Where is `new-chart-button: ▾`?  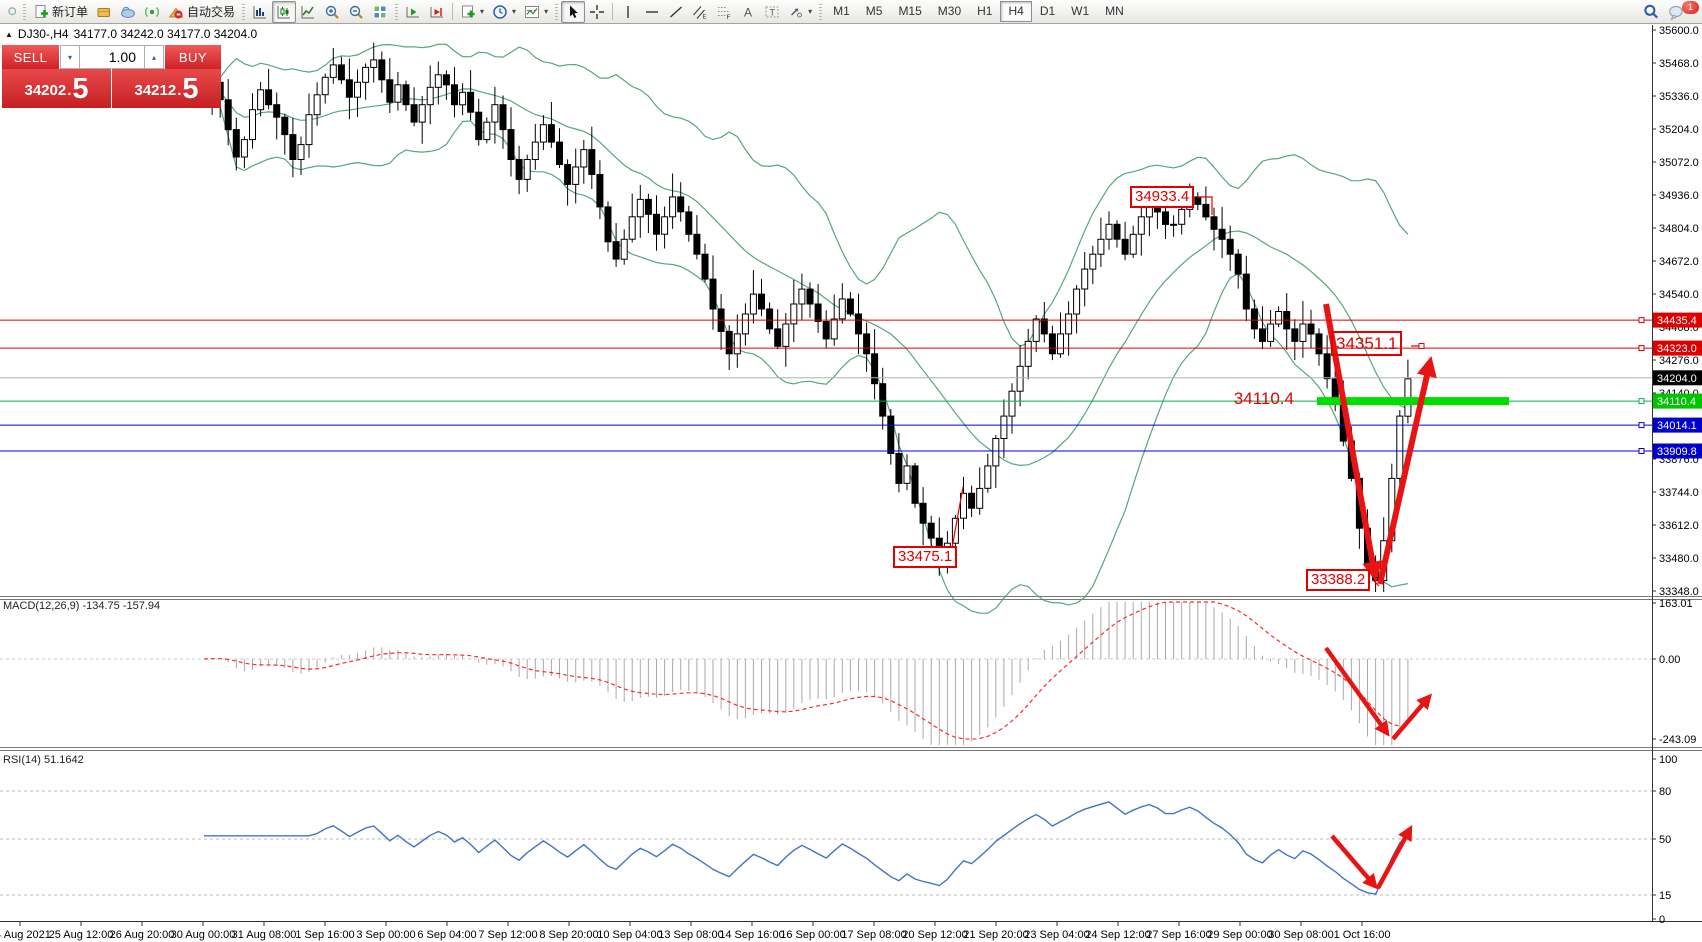
new-chart-button: ▾ is located at coordinates (472, 12).